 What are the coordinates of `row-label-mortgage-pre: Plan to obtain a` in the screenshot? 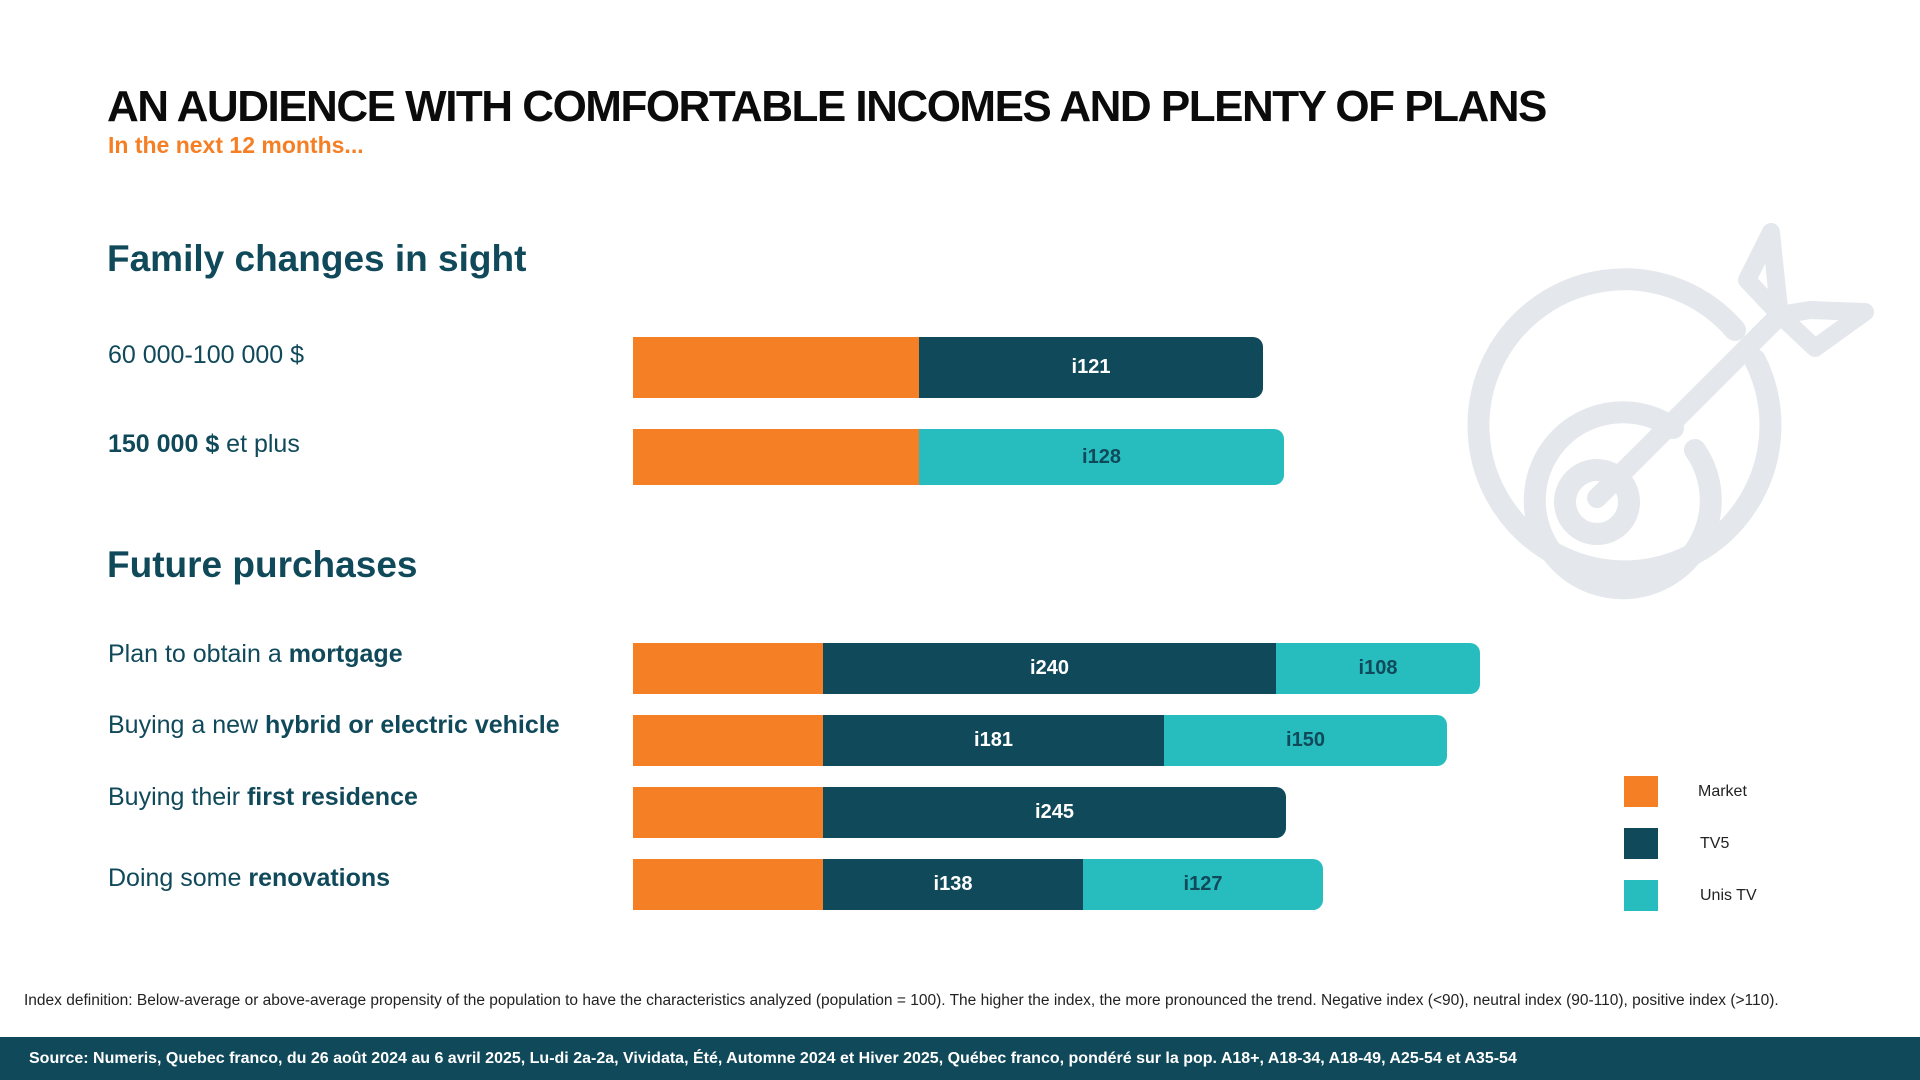 It's located at (198, 654).